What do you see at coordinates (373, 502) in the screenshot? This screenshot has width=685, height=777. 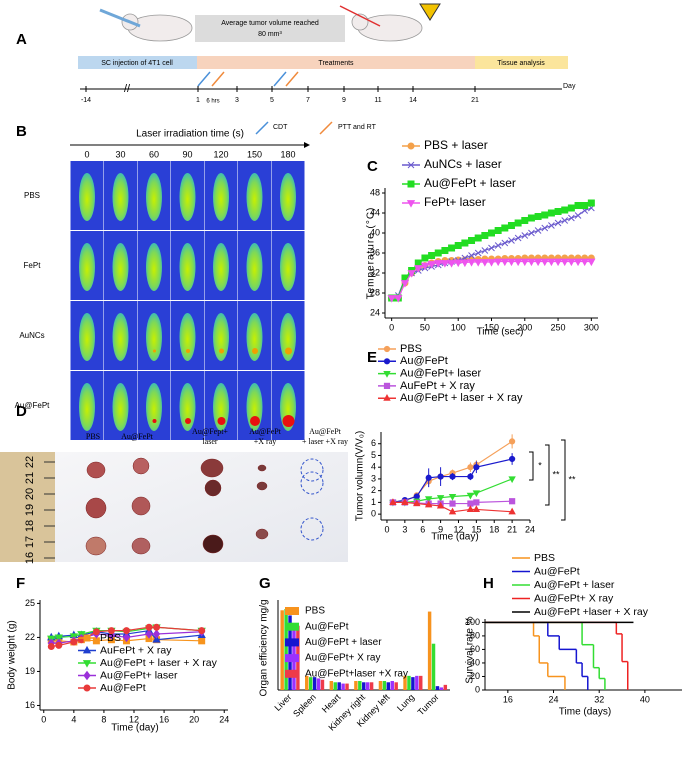 I see `y-tick-label: 1` at bounding box center [373, 502].